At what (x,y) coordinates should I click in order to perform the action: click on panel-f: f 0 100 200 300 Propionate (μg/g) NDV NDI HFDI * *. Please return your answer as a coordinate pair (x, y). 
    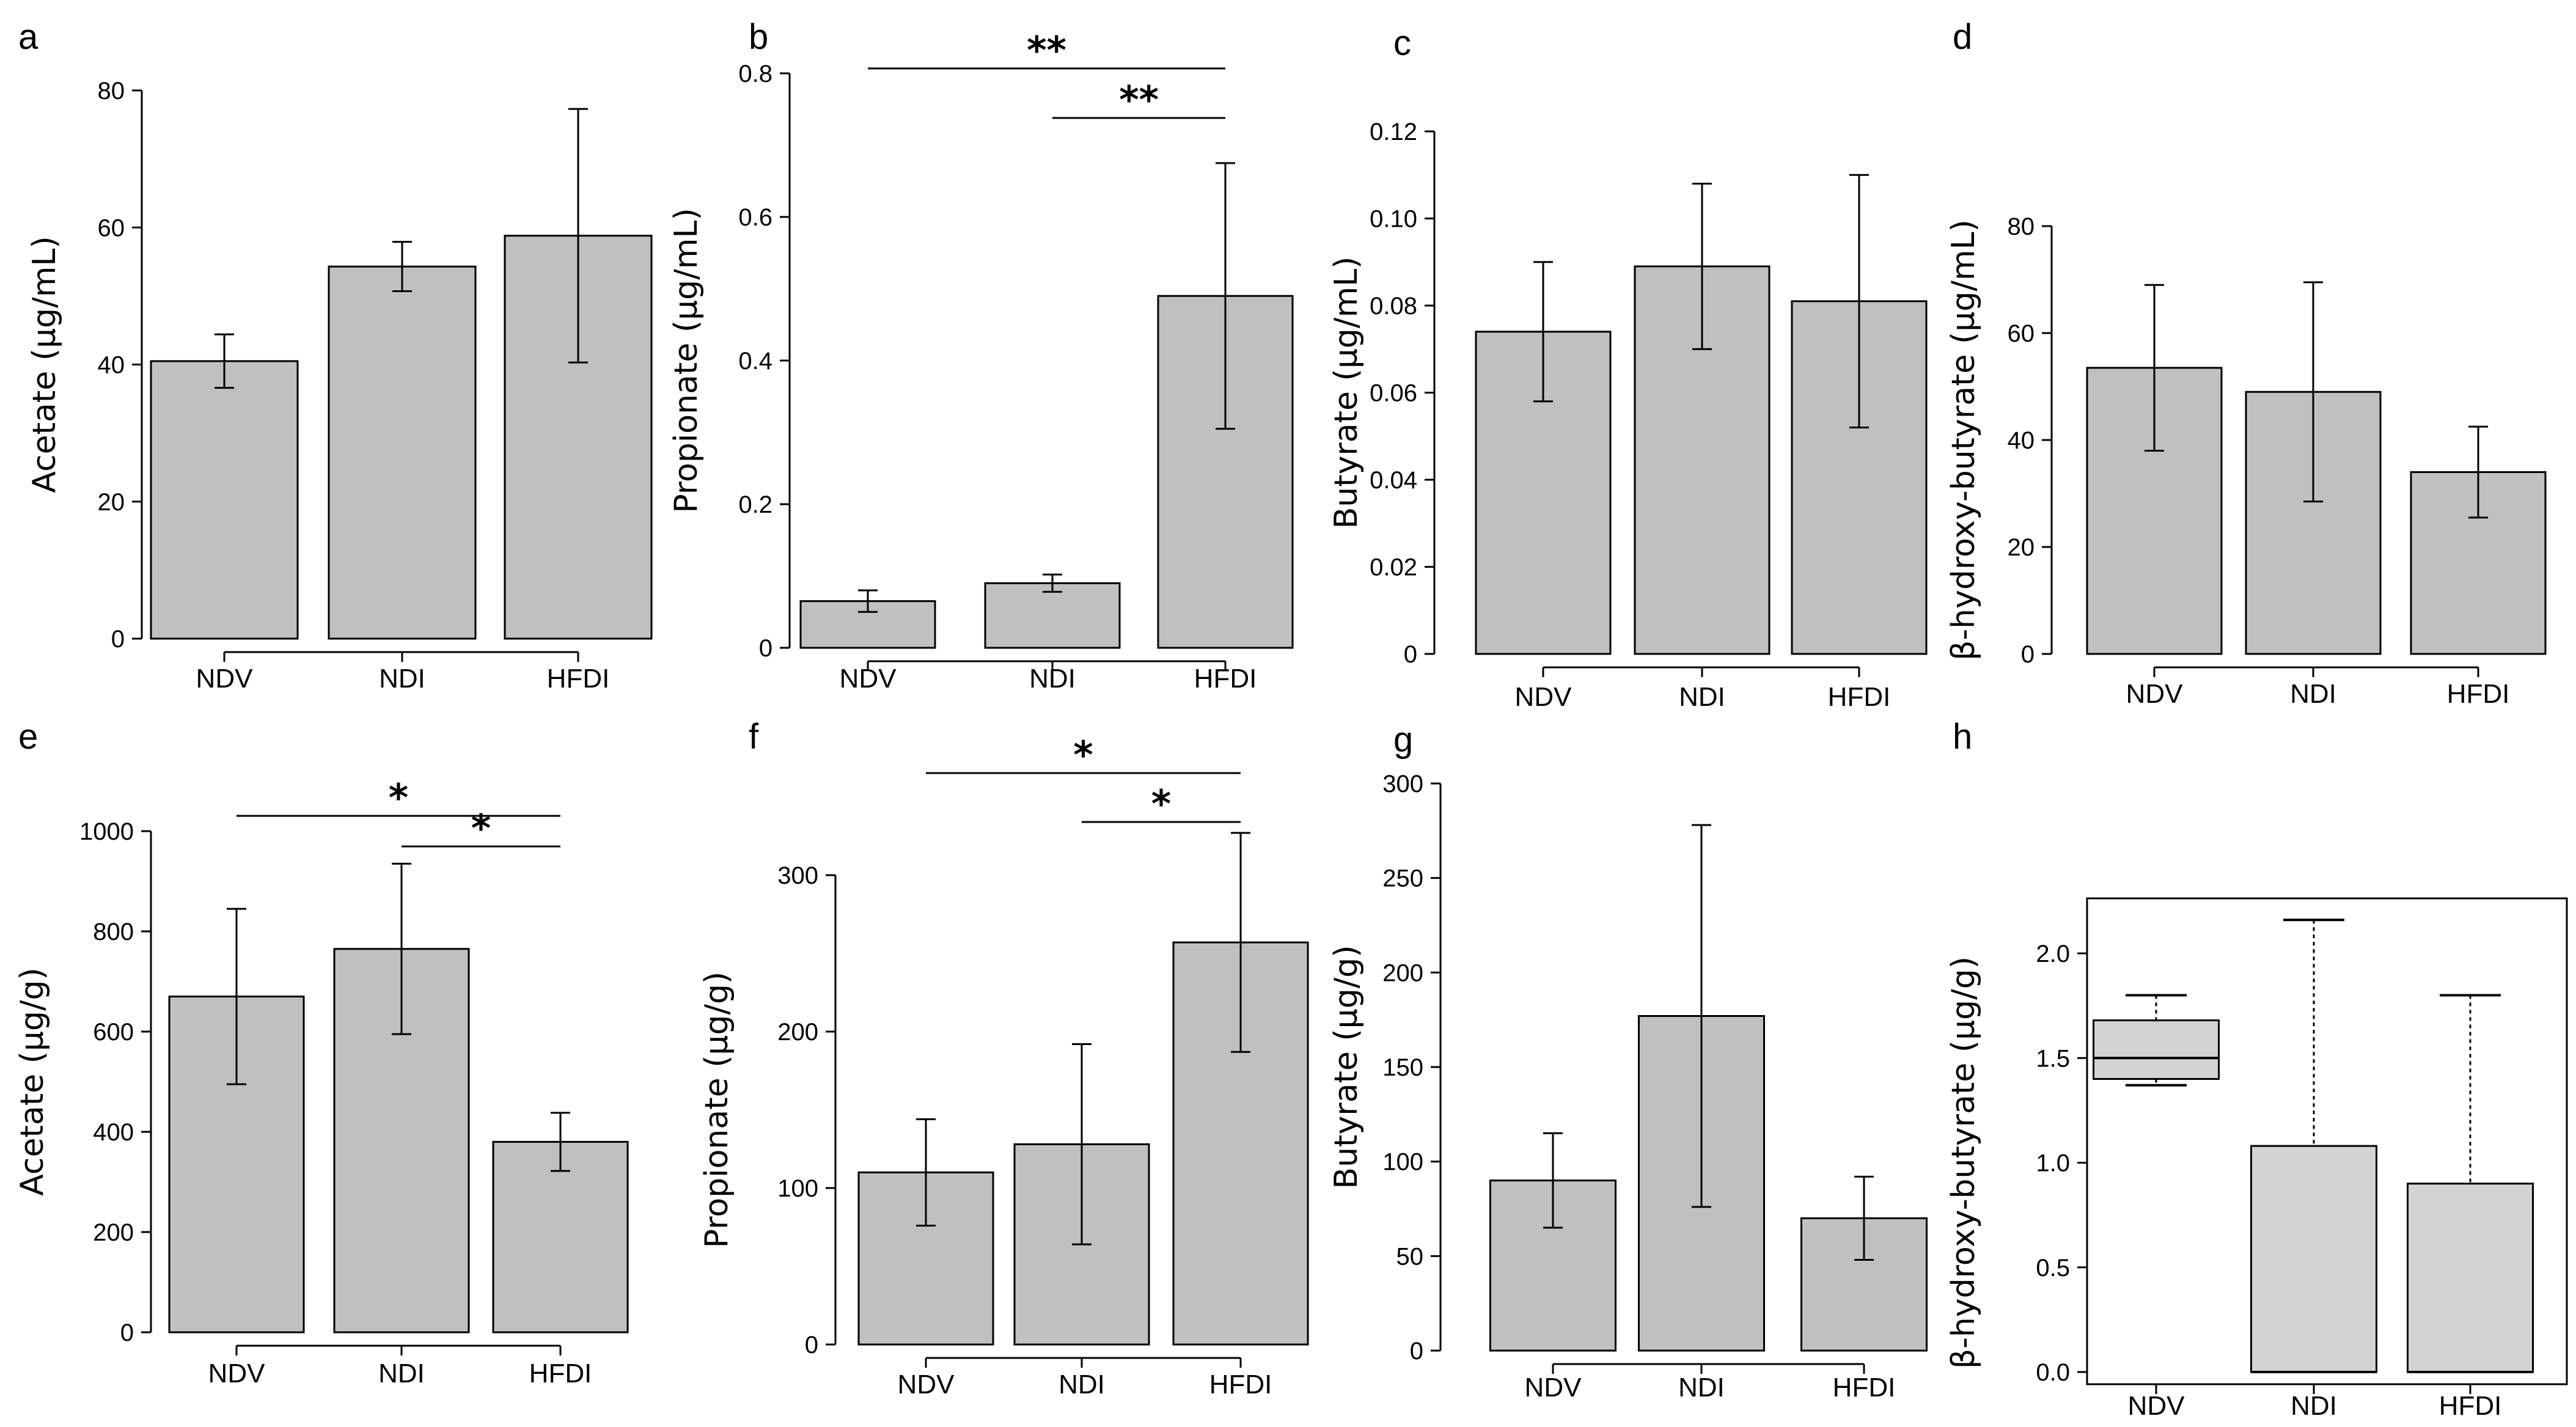
    Looking at the image, I should click on (1004, 1058).